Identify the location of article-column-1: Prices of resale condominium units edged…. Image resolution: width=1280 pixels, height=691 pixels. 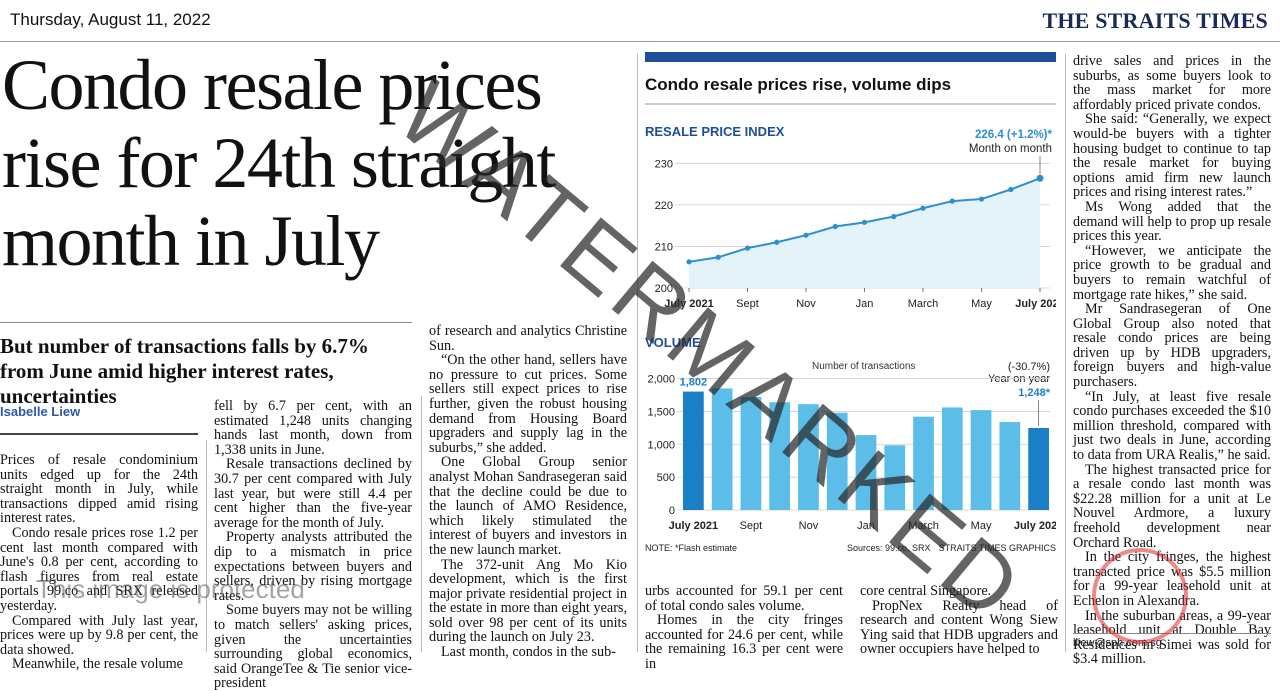
(99, 562).